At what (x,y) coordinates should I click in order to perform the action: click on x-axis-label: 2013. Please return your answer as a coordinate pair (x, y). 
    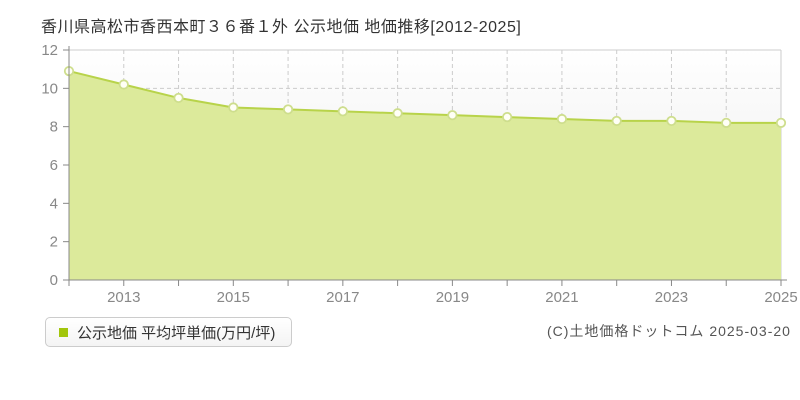
    Looking at the image, I should click on (123, 297).